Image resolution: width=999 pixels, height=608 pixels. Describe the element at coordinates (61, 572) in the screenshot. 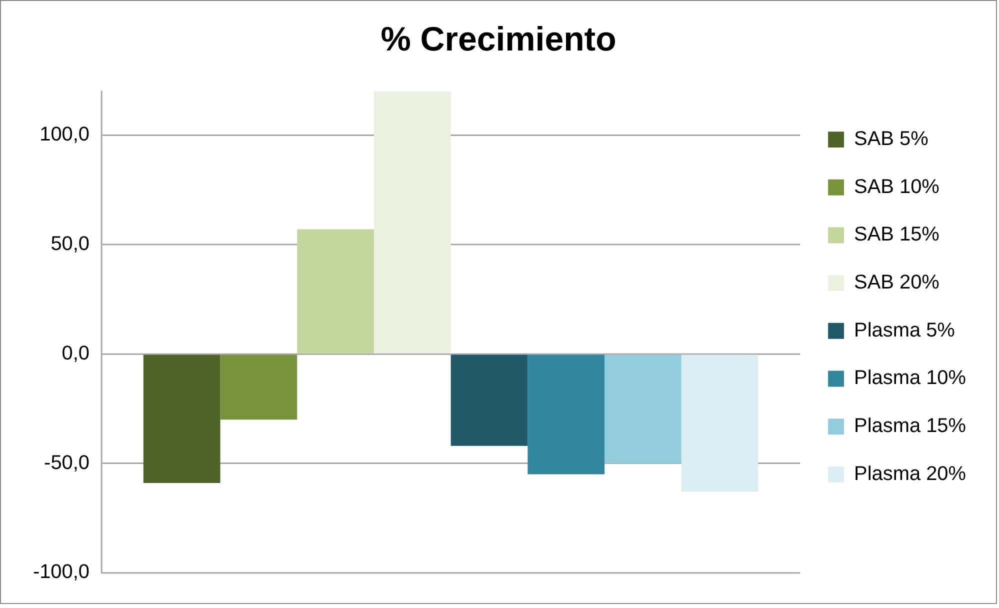

I see `y-tick-label: -100,0` at that location.